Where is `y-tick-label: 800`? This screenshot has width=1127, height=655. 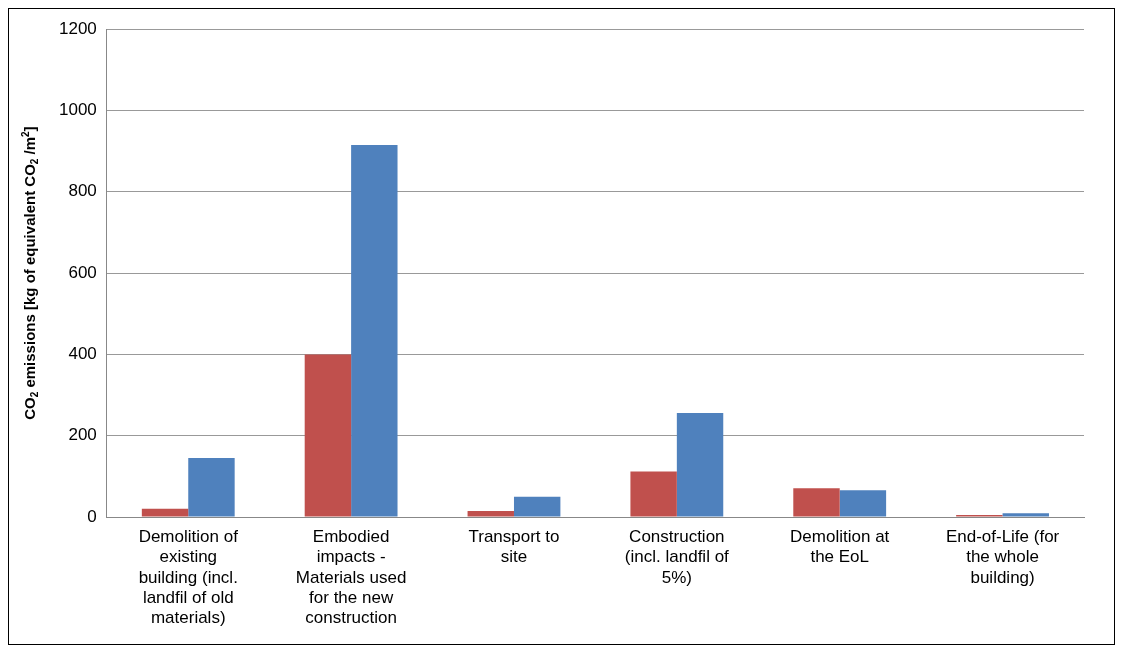
y-tick-label: 800 is located at coordinates (82, 191).